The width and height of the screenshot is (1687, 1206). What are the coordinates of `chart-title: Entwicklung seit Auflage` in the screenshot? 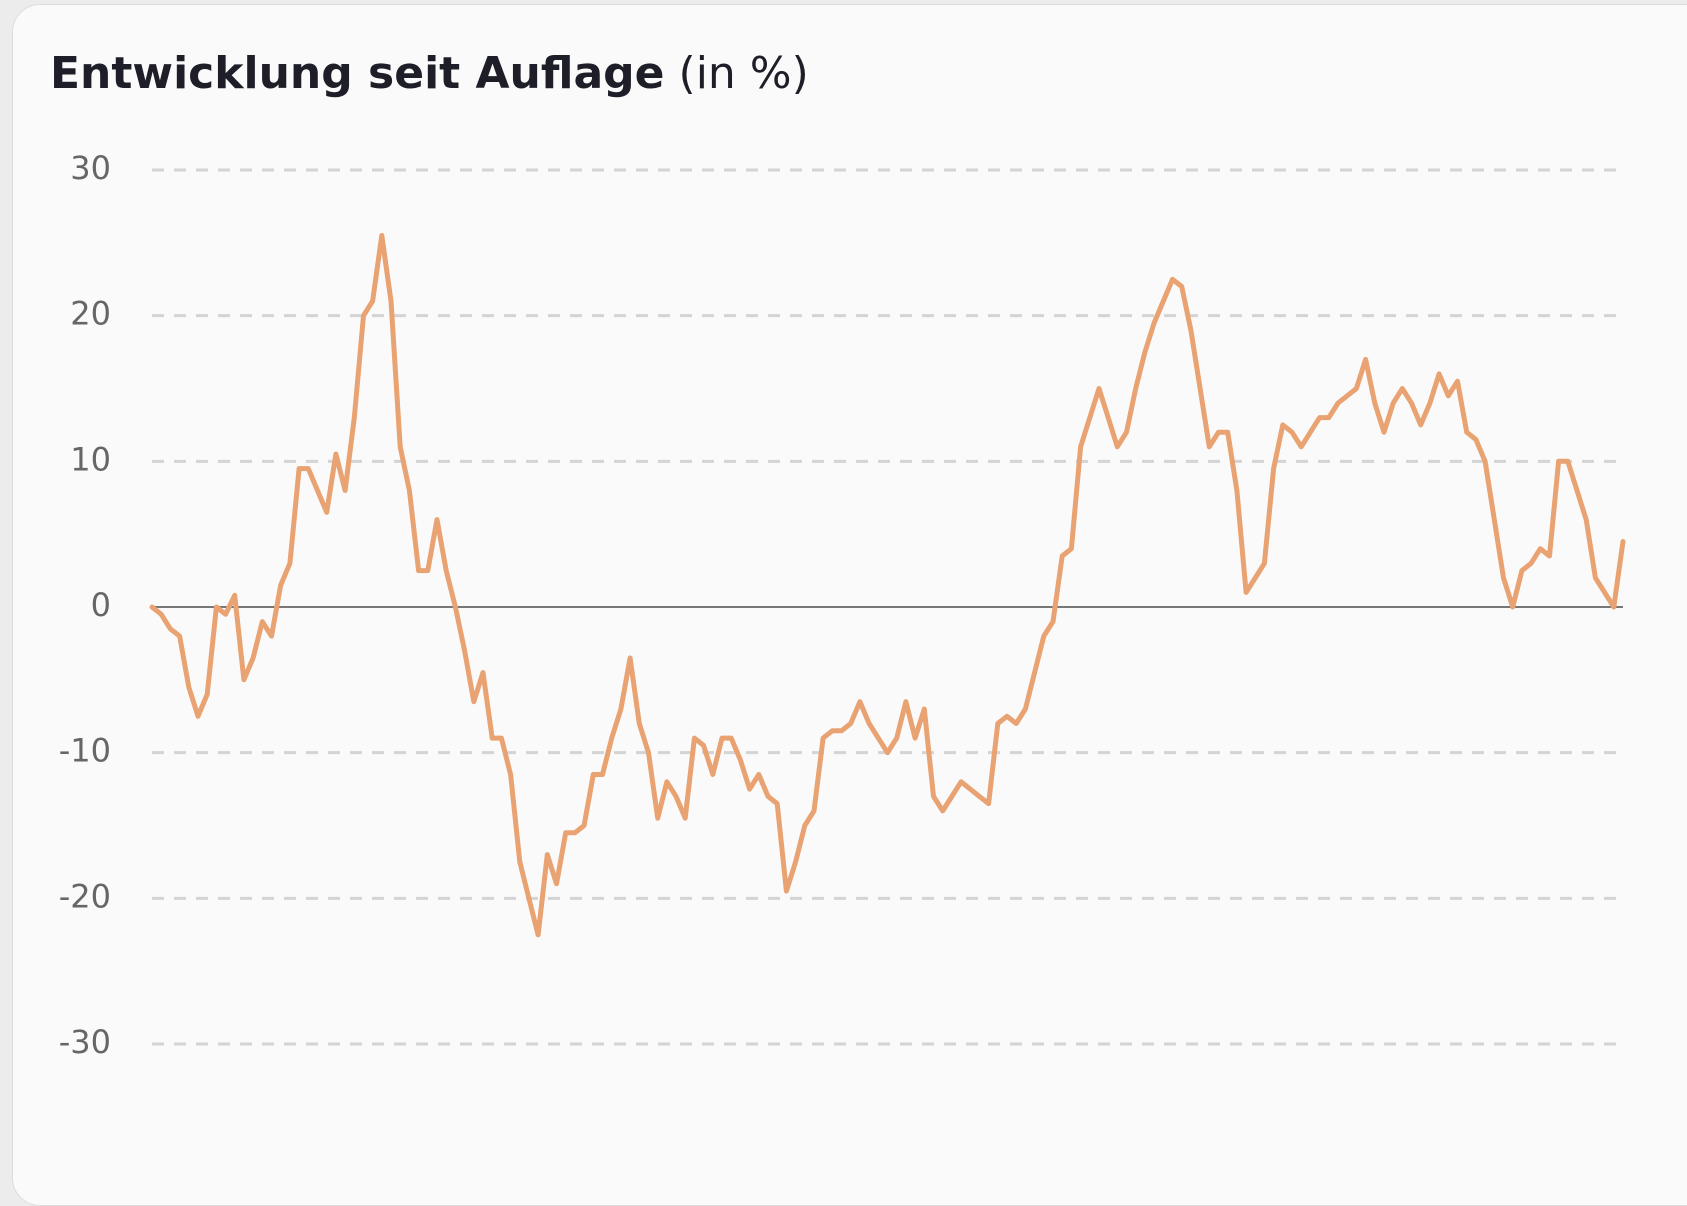 It's located at (357, 73).